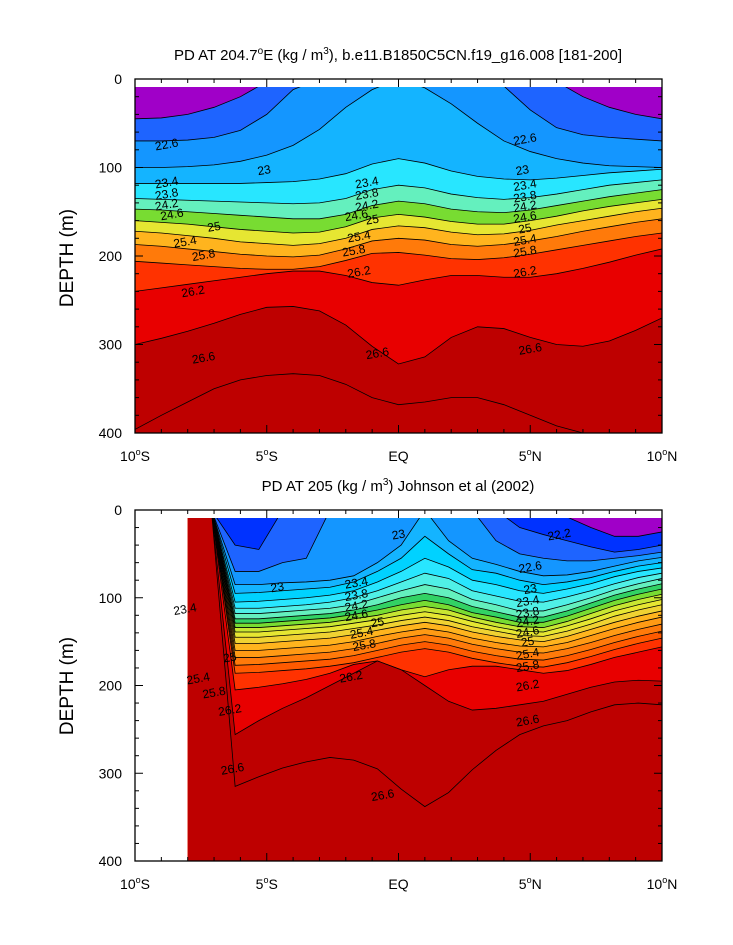 The image size is (733, 945). What do you see at coordinates (267, 455) in the screenshot?
I see `top-x-tick-label: 5oS` at bounding box center [267, 455].